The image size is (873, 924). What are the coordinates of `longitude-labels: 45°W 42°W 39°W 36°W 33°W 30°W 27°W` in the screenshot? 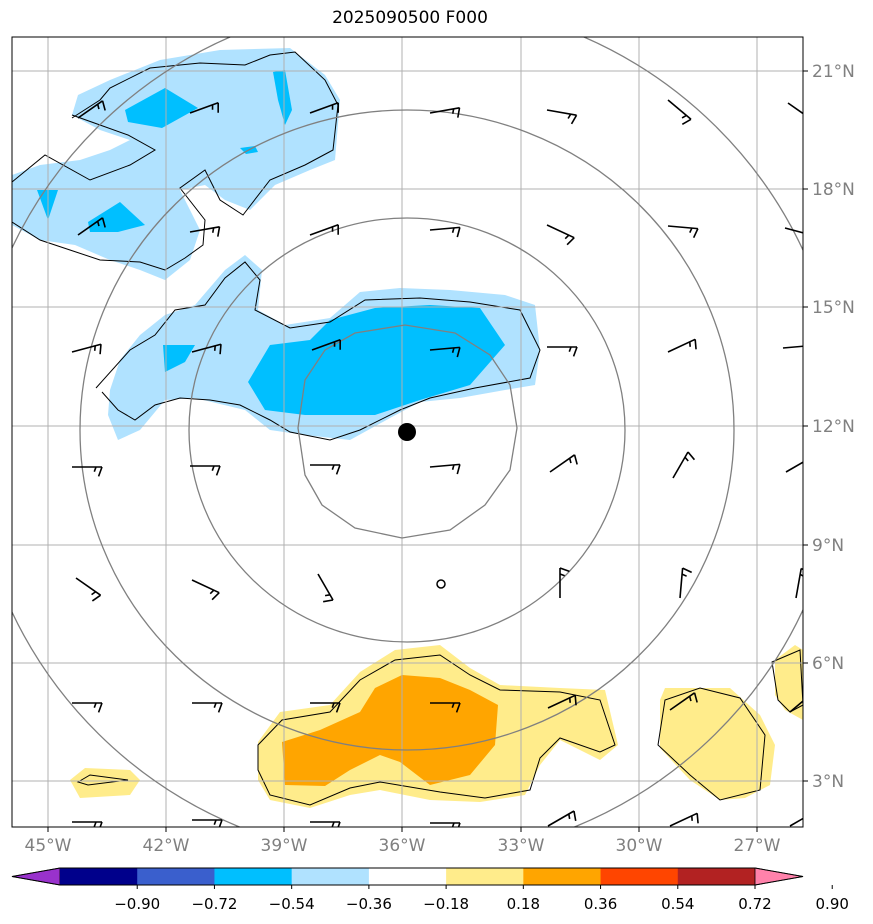 It's located at (403, 841).